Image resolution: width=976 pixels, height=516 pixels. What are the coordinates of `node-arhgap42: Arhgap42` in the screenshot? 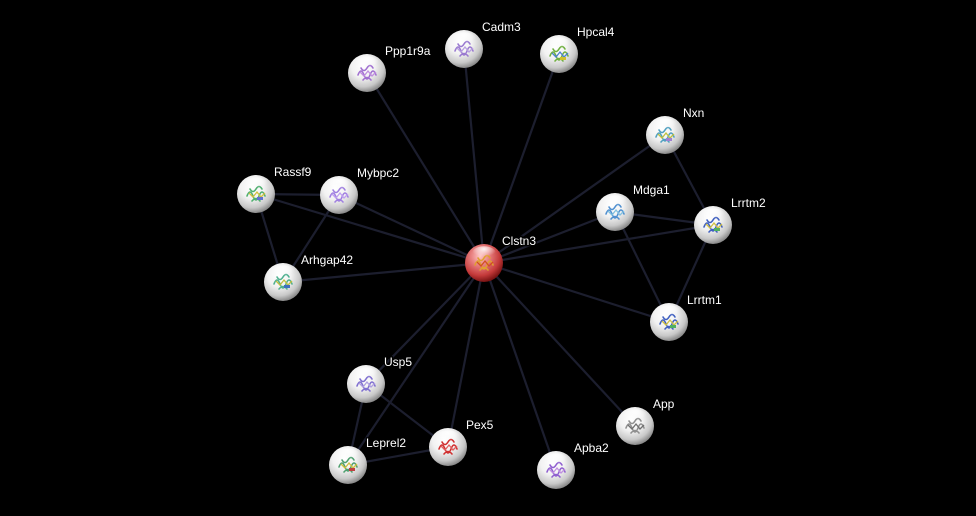 It's located at (309, 276).